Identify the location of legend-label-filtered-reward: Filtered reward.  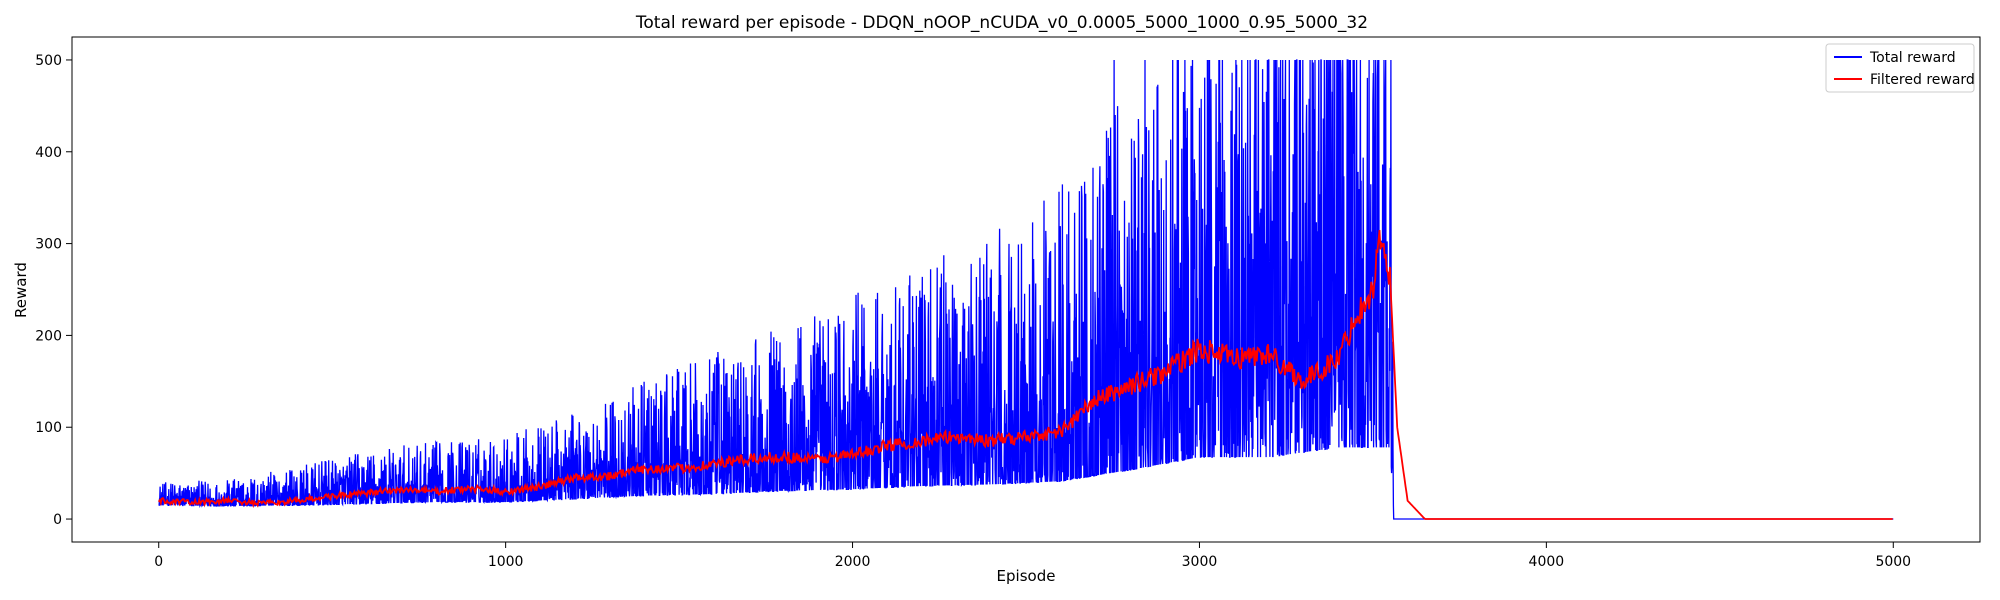
(1922, 80).